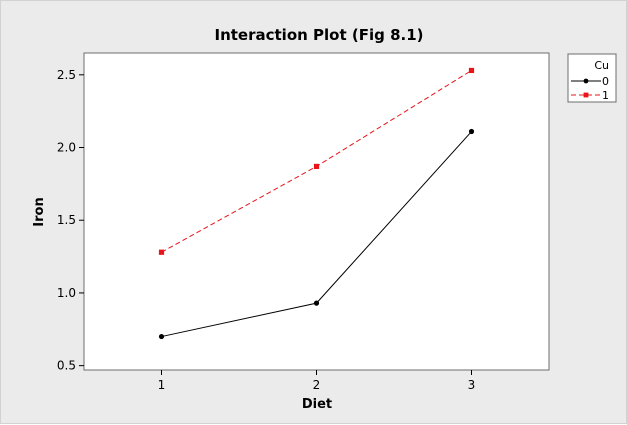 This screenshot has height=425, width=627. Describe the element at coordinates (162, 385) in the screenshot. I see `x-tick-label: 1` at that location.